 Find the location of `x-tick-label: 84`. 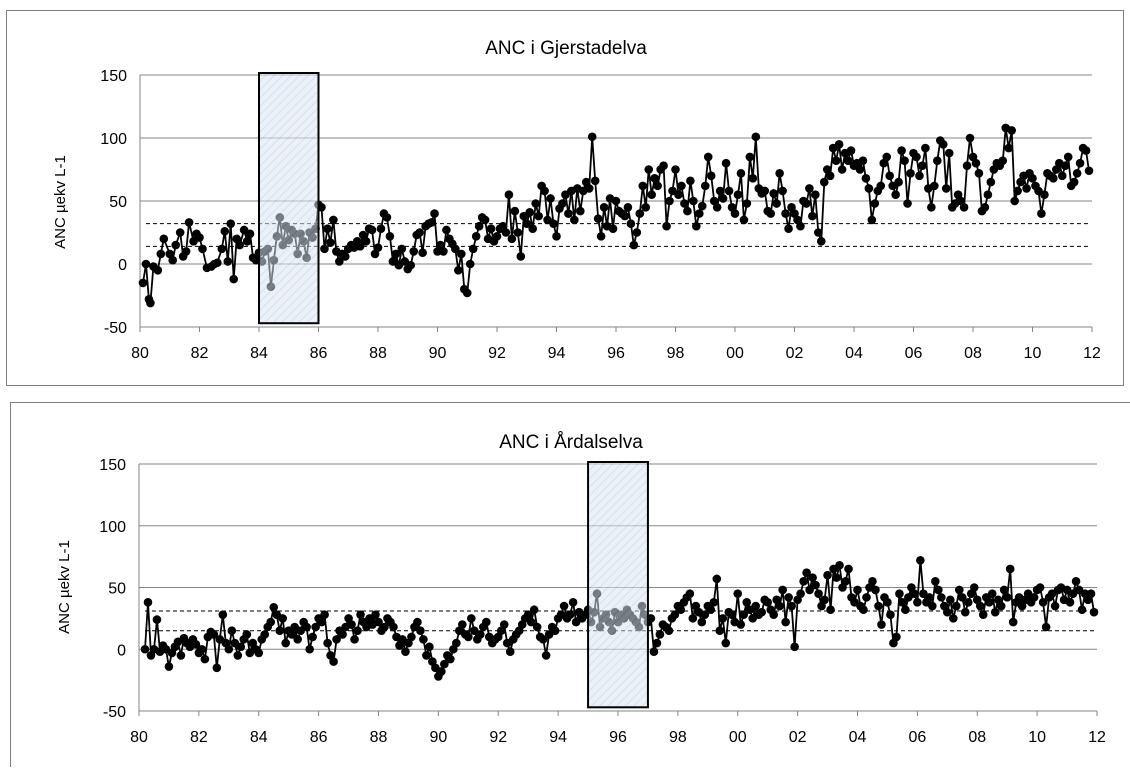

x-tick-label: 84 is located at coordinates (259, 353).